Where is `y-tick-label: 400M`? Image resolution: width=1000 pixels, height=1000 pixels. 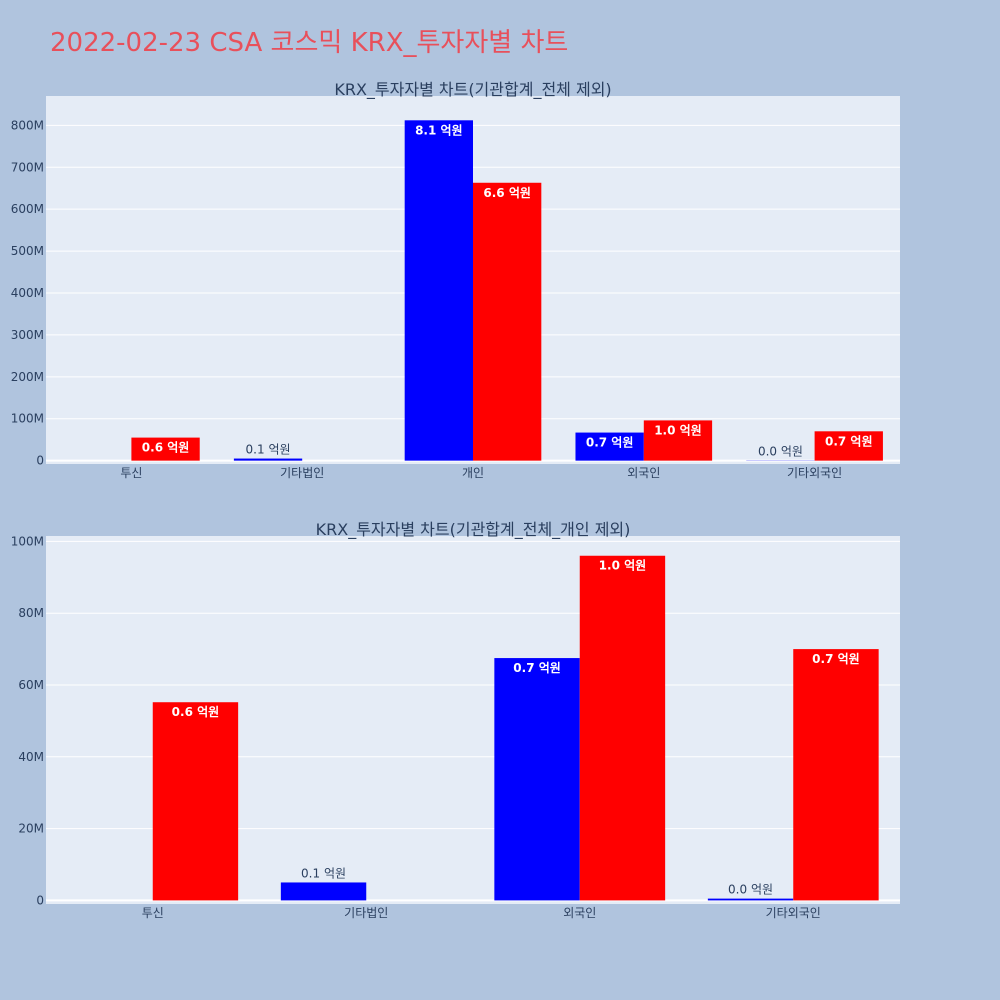
y-tick-label: 400M is located at coordinates (27, 293).